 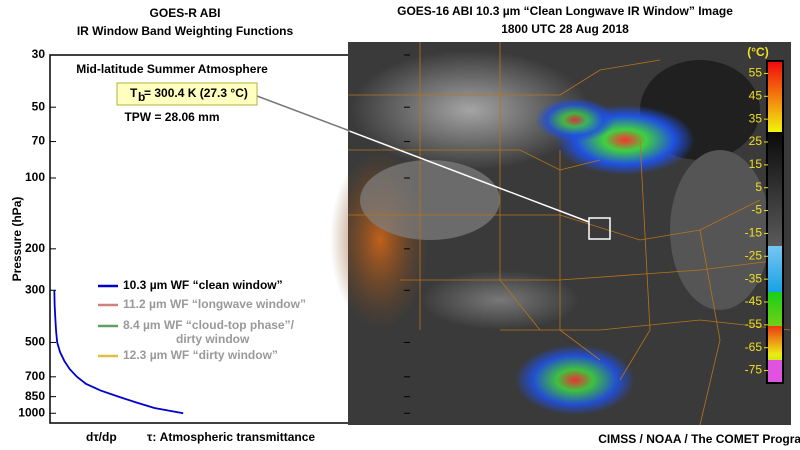 I want to click on annotation: TPW = 28.06 mm, so click(x=171, y=117).